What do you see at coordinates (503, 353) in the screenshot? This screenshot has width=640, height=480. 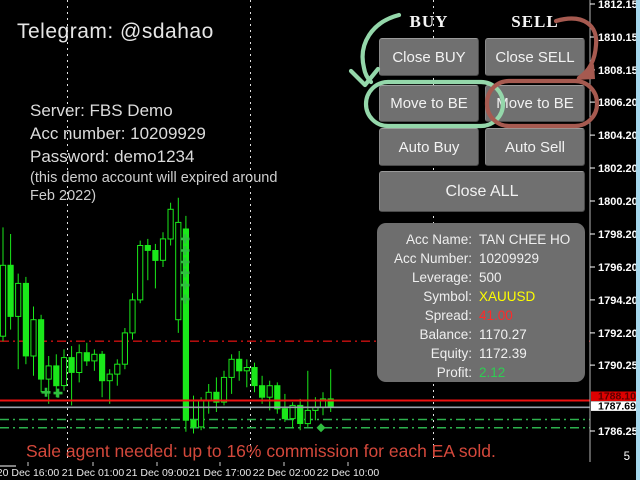 I see `equity-value: 1172.39` at bounding box center [503, 353].